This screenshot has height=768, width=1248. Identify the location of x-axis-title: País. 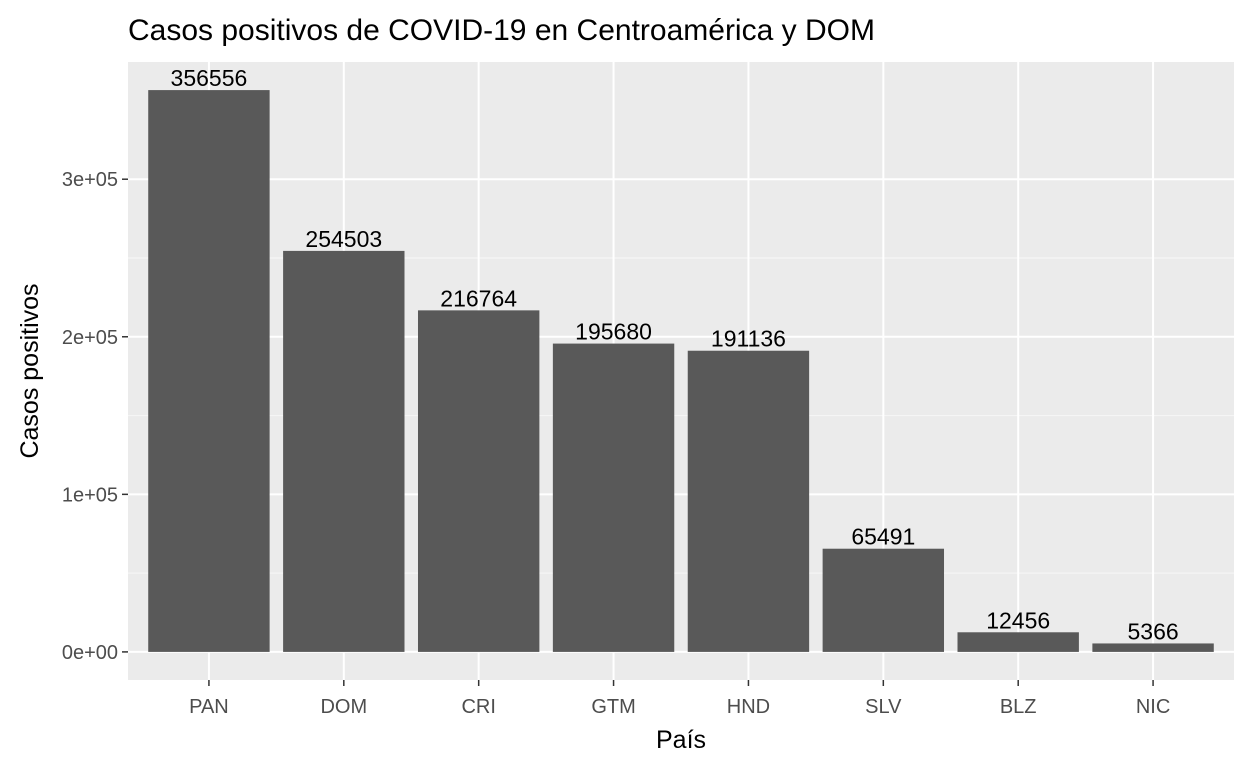
(681, 740).